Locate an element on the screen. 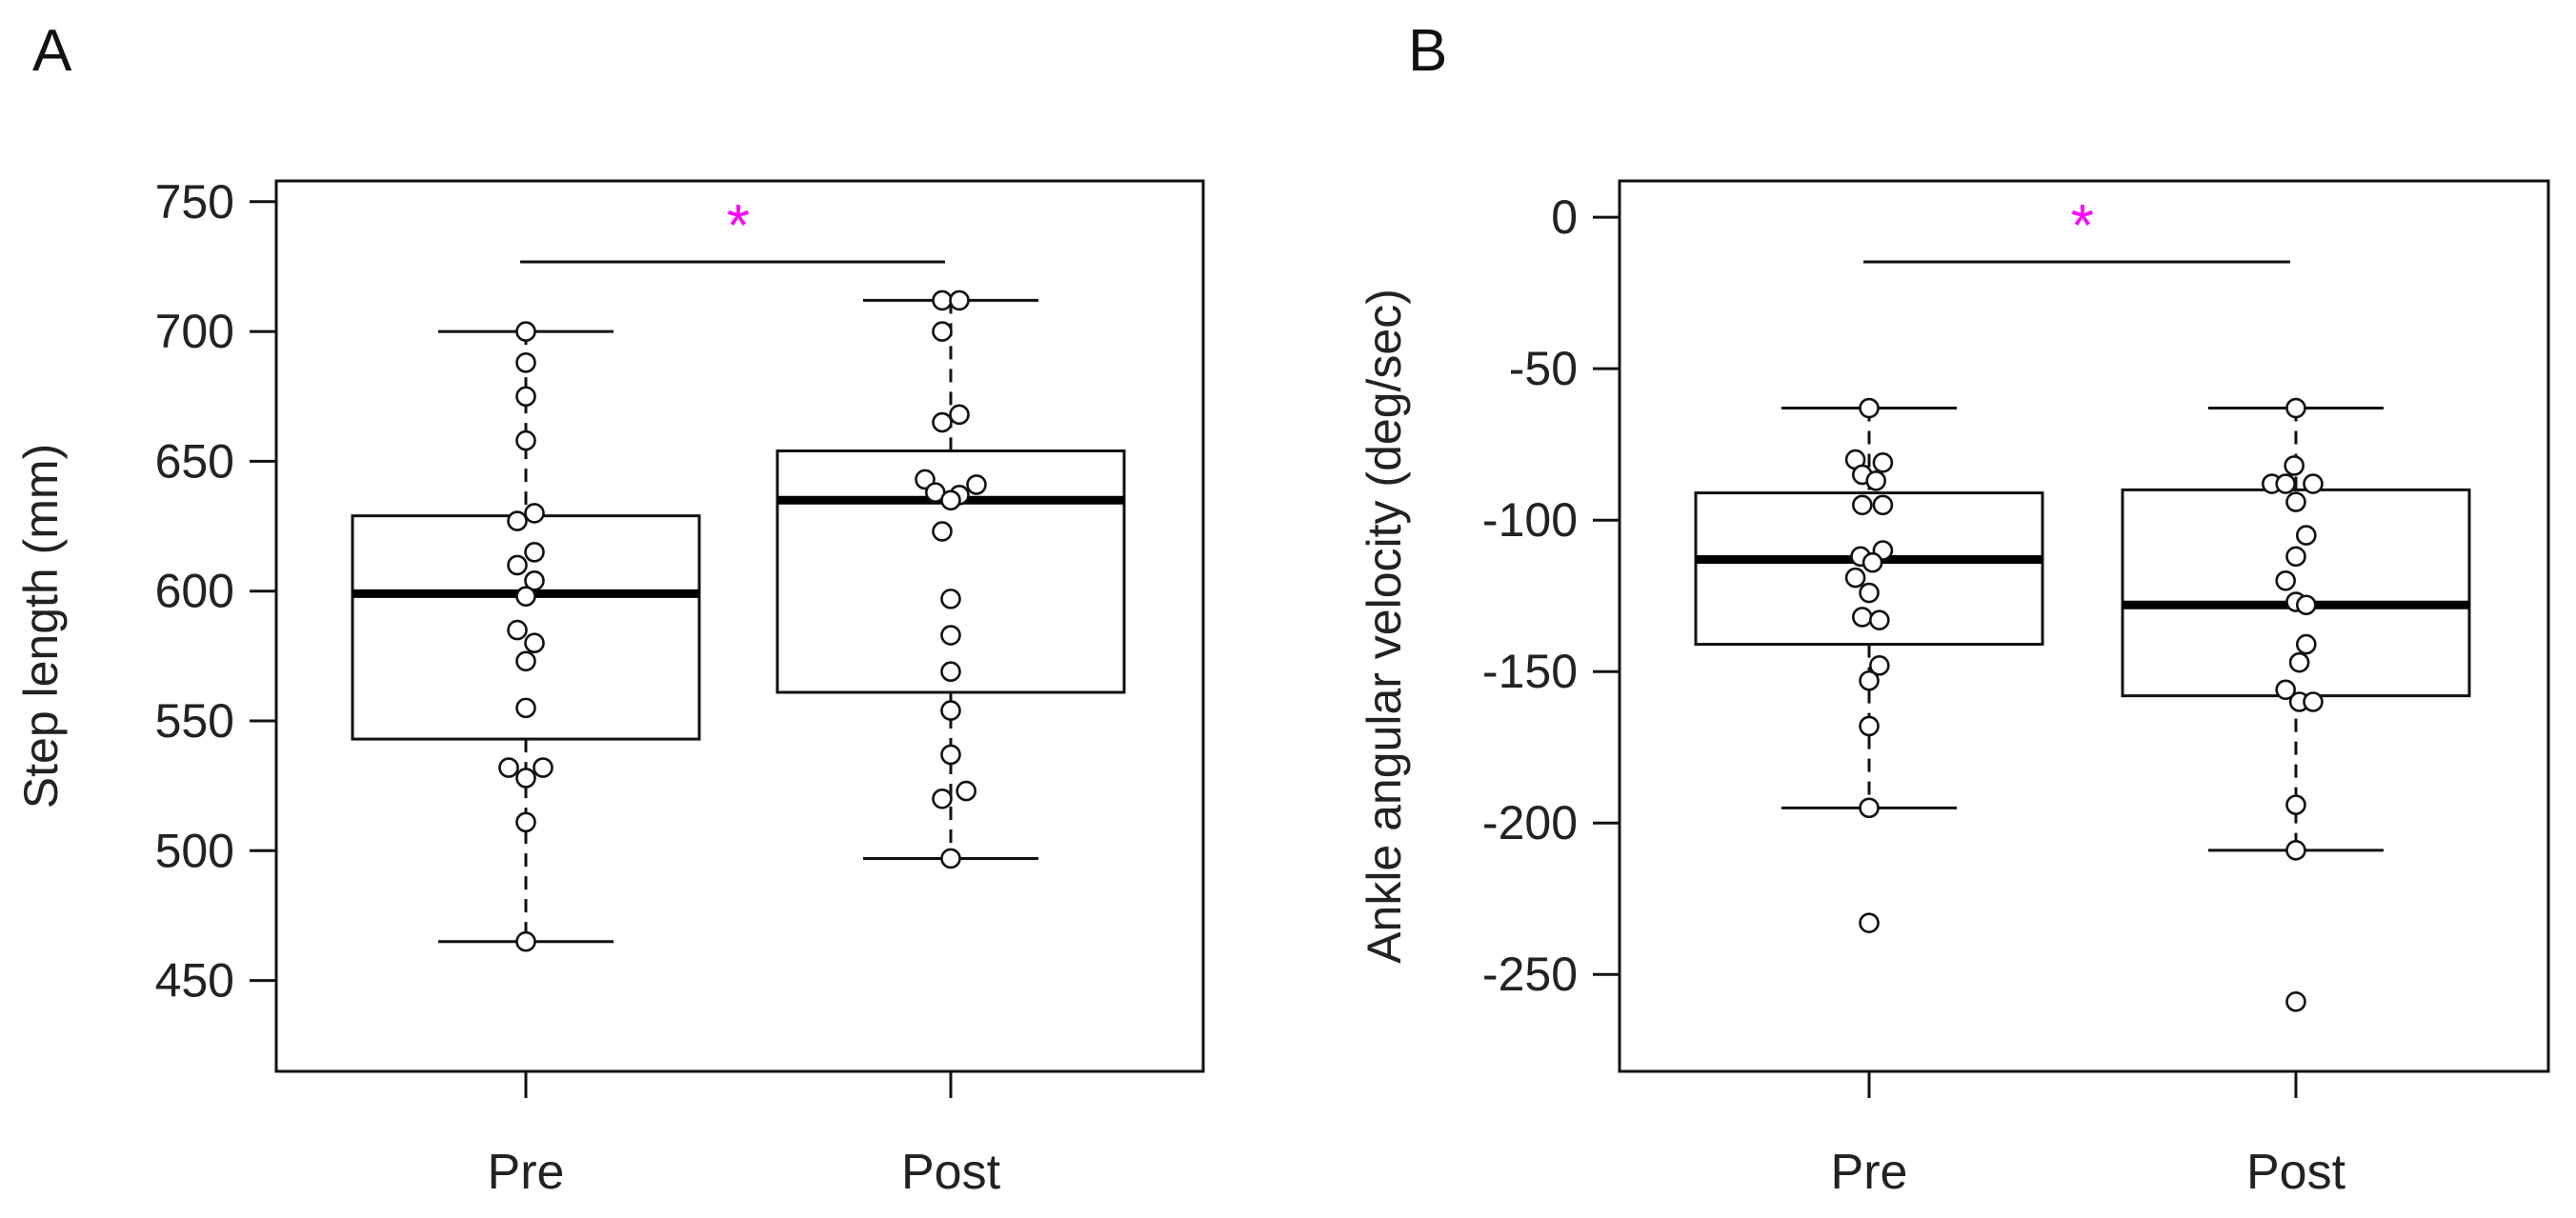 The image size is (2576, 1218). y-tick-label: 500 is located at coordinates (195, 851).